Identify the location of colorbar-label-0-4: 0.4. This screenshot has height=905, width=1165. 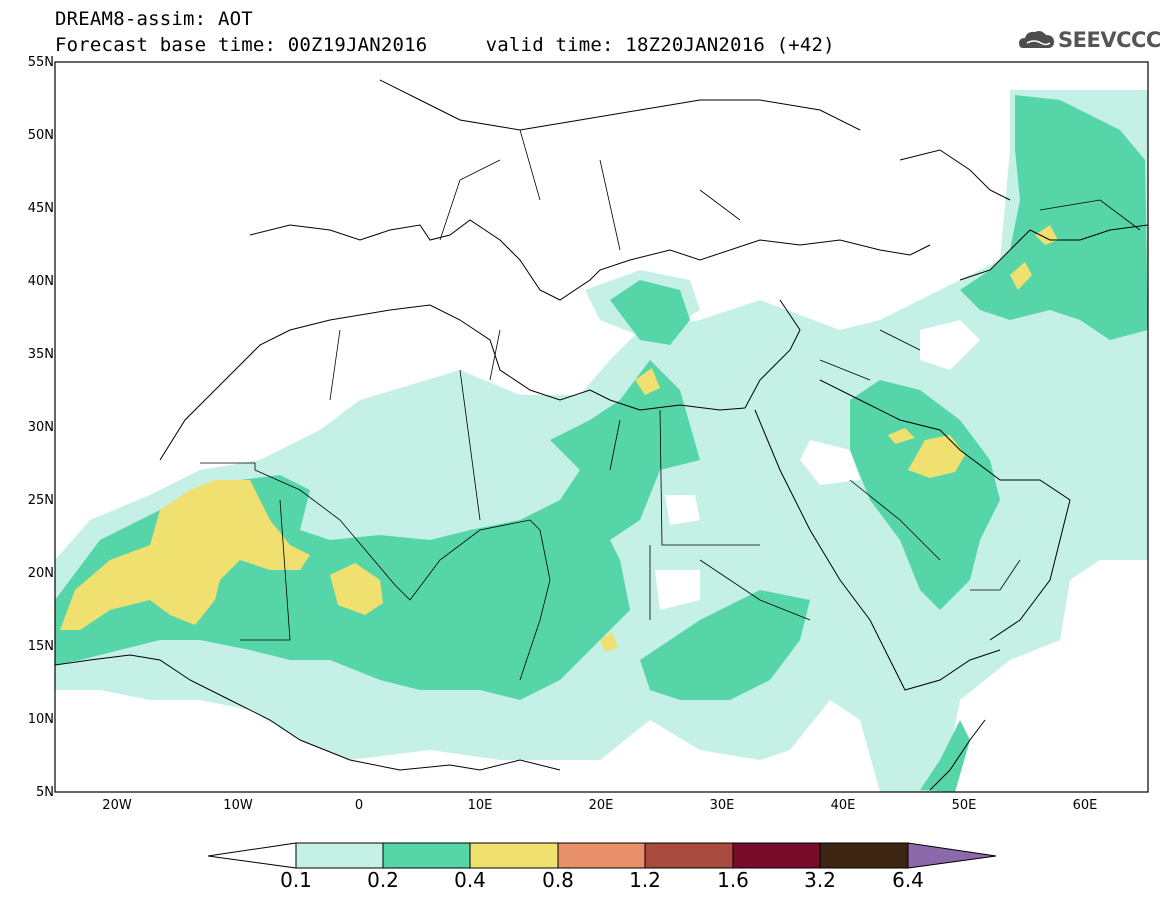
(470, 880).